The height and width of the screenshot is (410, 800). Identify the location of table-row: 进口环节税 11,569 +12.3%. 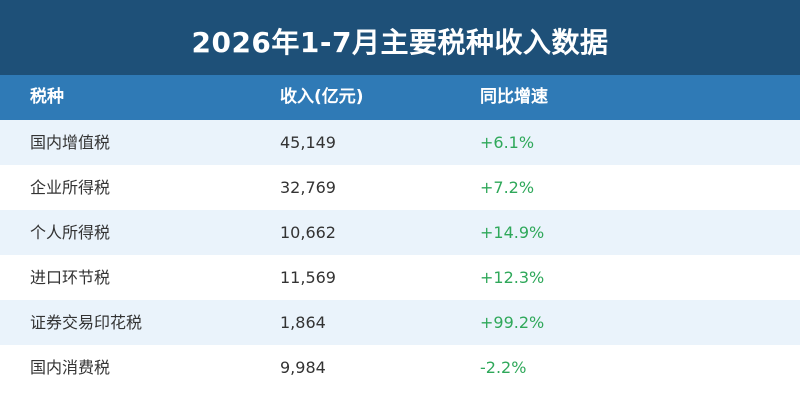
(400, 277).